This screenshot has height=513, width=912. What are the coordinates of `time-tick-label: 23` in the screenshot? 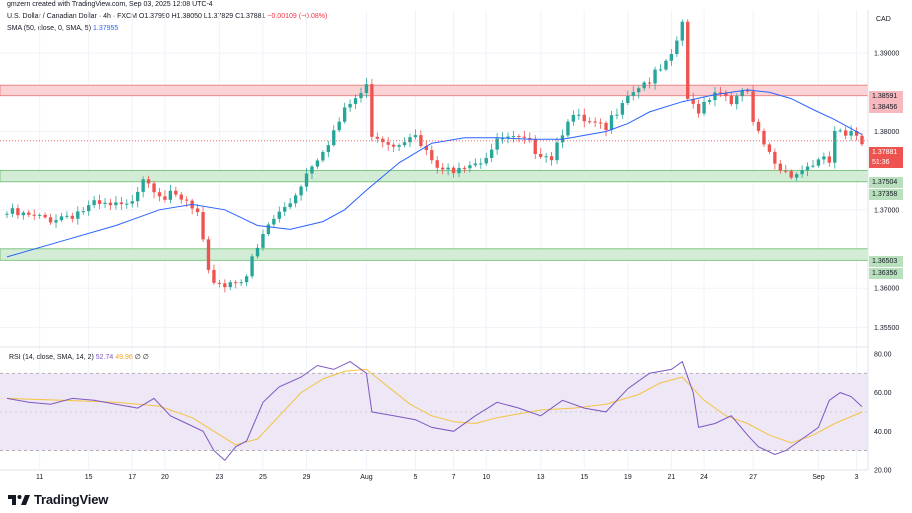 It's located at (219, 477).